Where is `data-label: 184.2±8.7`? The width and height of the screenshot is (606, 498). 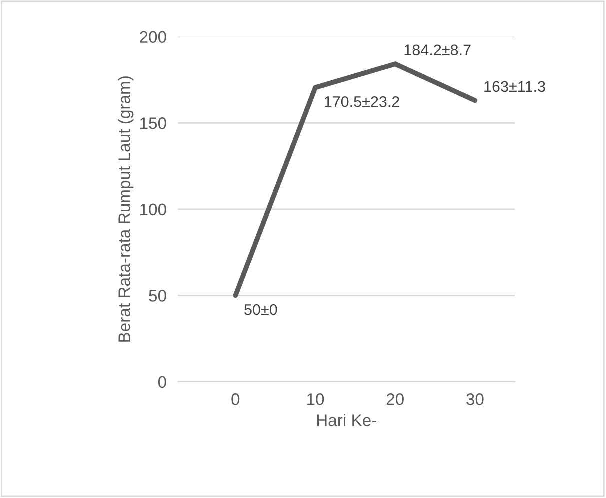
data-label: 184.2±8.7 is located at coordinates (437, 50).